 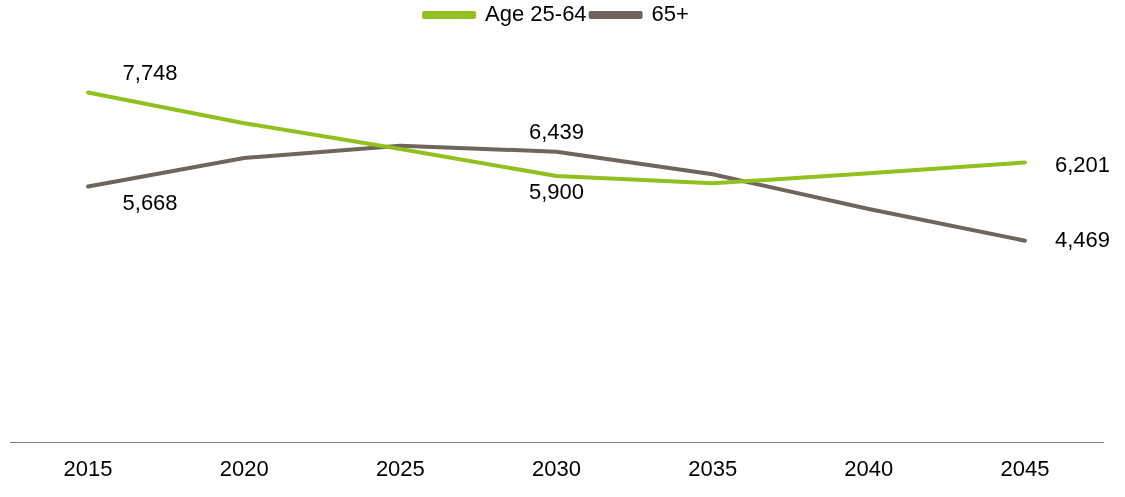 What do you see at coordinates (536, 14) in the screenshot?
I see `legend-label: Age 25-64` at bounding box center [536, 14].